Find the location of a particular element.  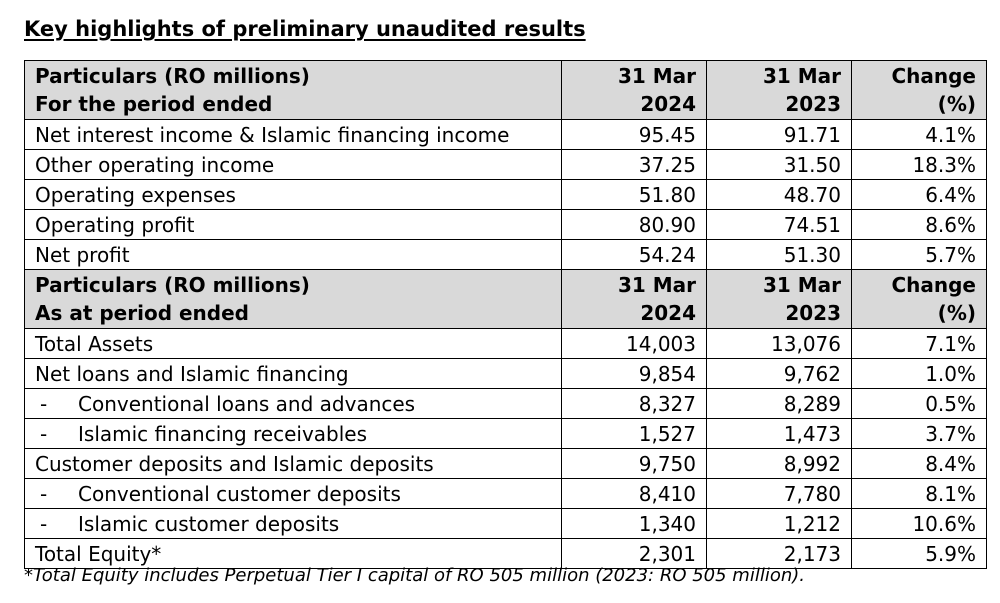

row-label: Conventional loans and advances is located at coordinates (247, 403).